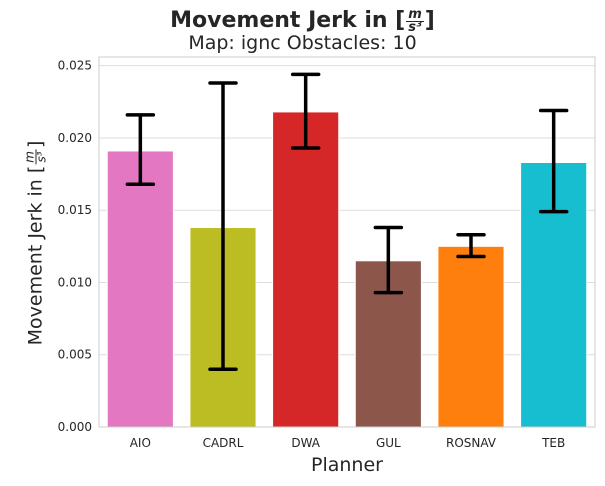 The height and width of the screenshot is (486, 605). I want to click on y-tick-label: 0.000, so click(75, 427).